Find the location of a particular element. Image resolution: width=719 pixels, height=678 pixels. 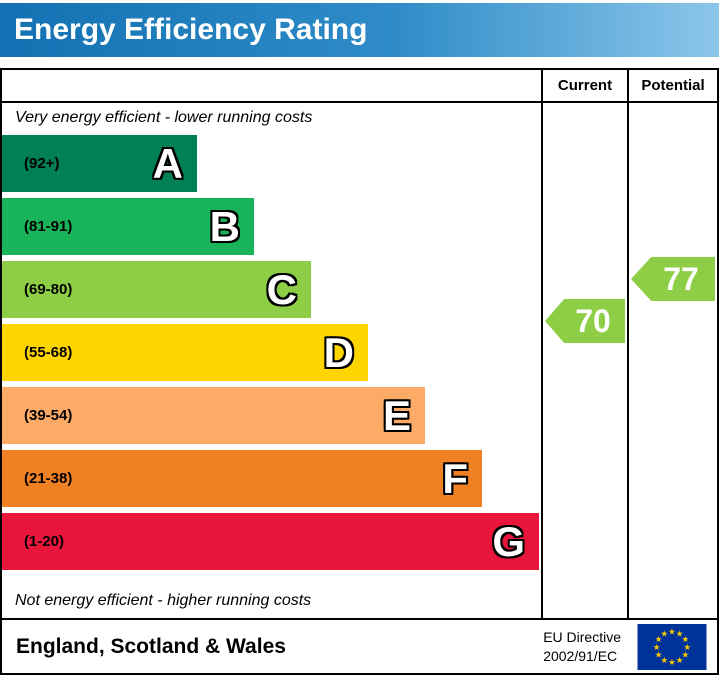

header-spacer is located at coordinates (271, 86).